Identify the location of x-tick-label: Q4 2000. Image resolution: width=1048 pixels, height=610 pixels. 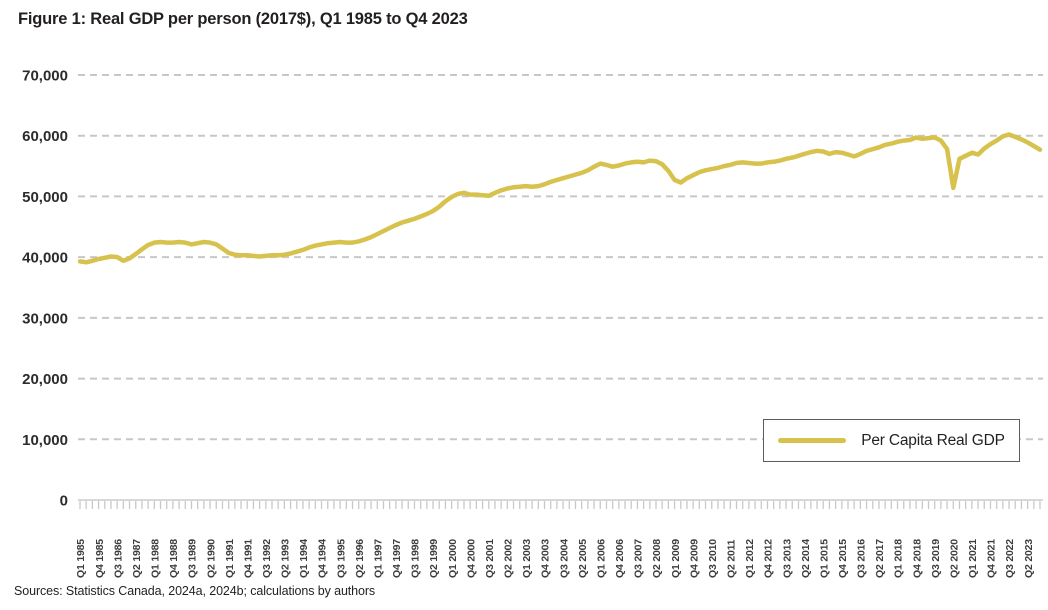
(471, 558).